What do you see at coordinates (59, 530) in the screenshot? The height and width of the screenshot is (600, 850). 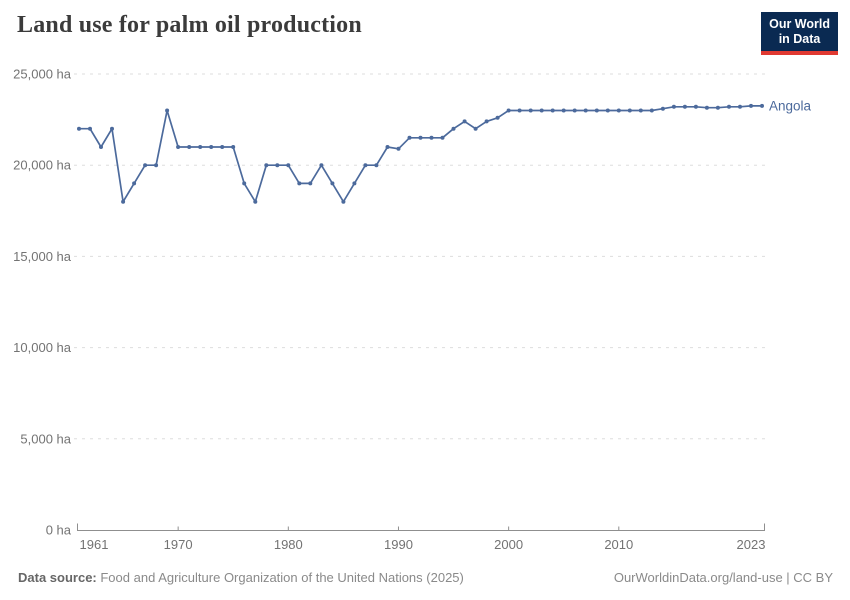 I see `y-tick-label: 0 ha` at bounding box center [59, 530].